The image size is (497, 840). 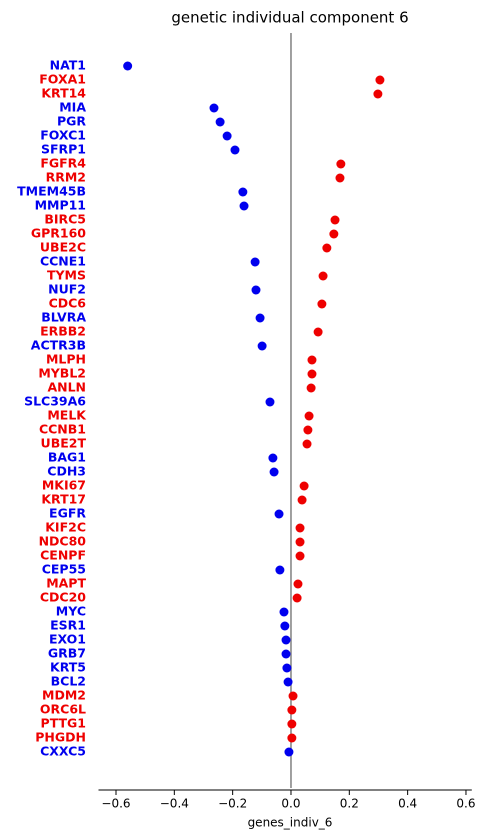 I want to click on y-tick-label: PGR, so click(x=71, y=121).